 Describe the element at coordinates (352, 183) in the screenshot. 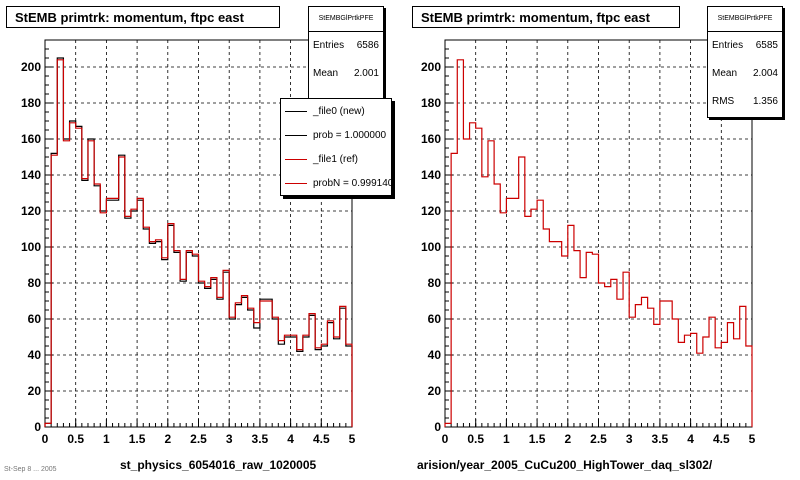

I see `legend-label: probN = 0.999140` at that location.